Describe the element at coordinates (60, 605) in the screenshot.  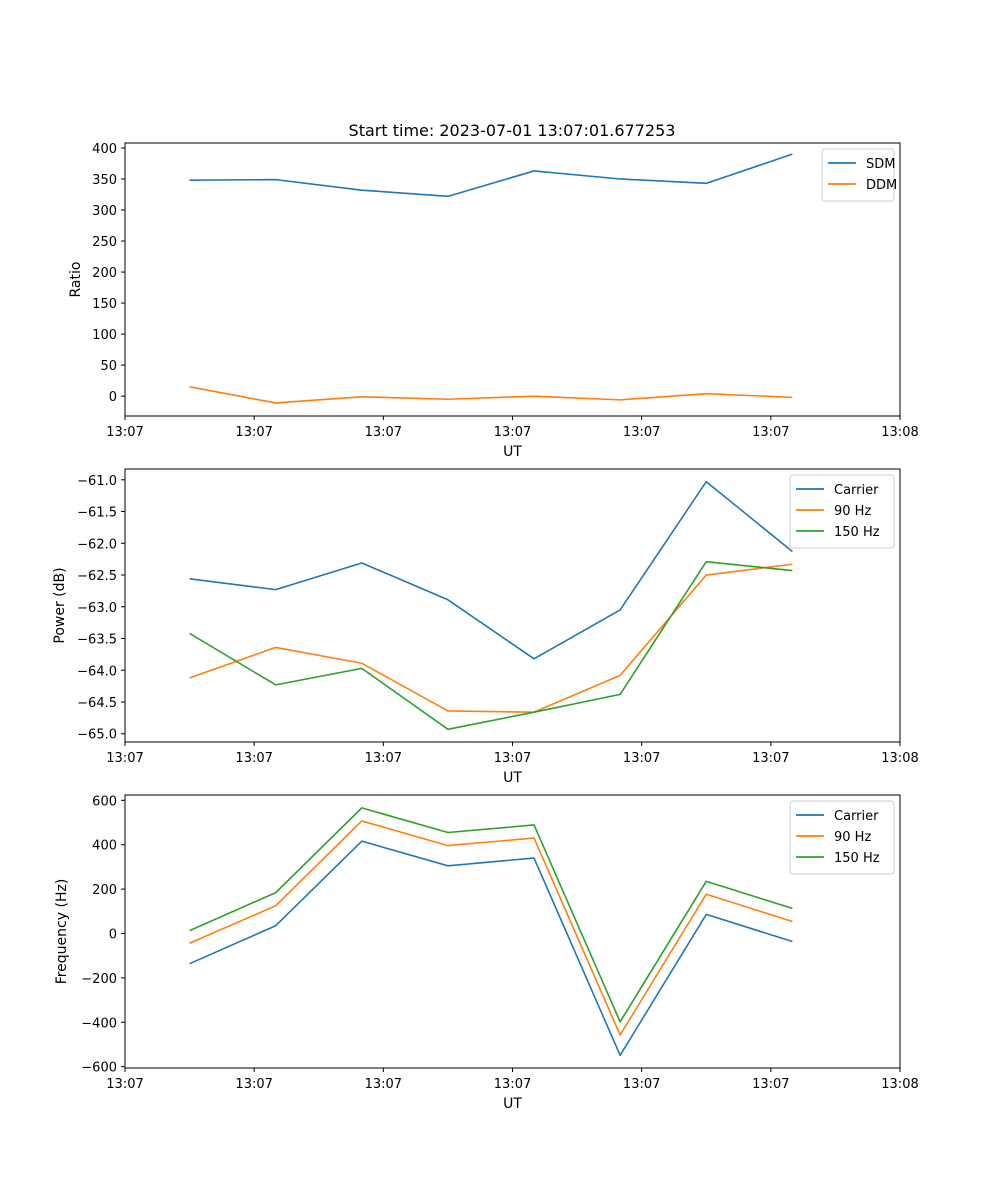
I see `y-axis-label: Power (dB)` at that location.